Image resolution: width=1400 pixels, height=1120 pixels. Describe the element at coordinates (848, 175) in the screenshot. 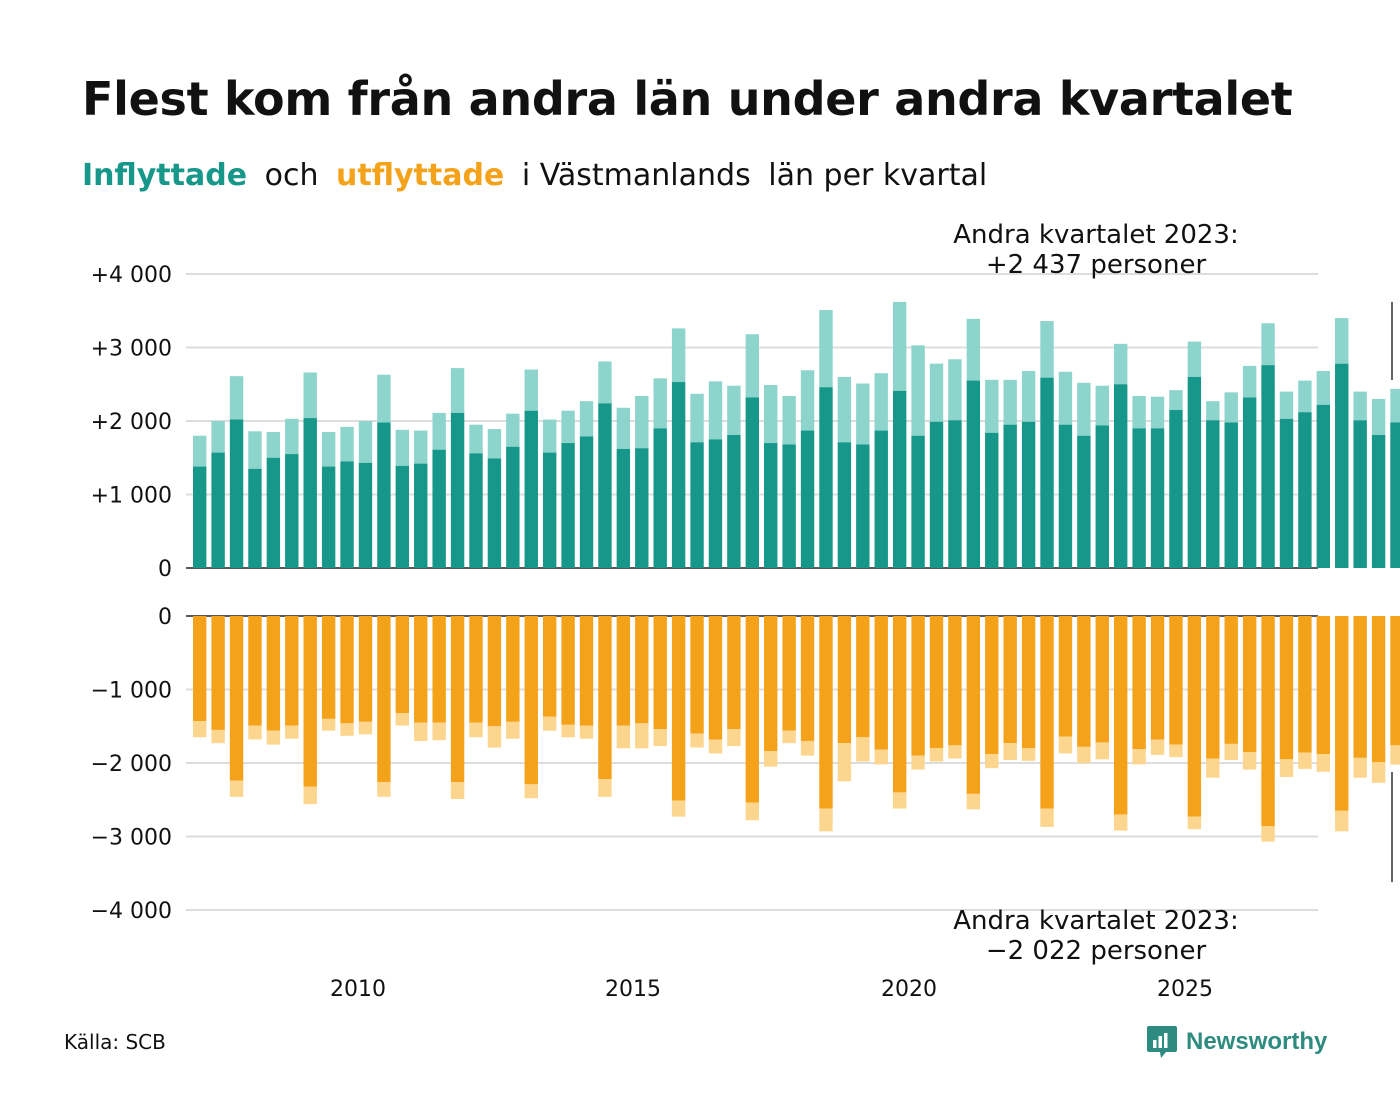

I see `subtitle-per: per` at that location.